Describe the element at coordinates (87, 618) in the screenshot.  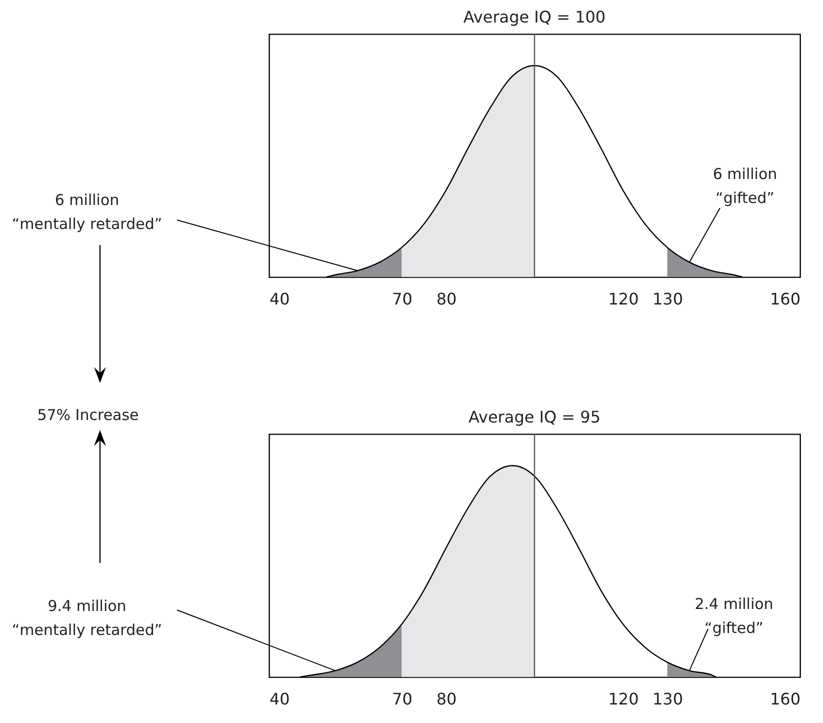
I see `annotation: 9.4 million “mentally retarded”` at that location.